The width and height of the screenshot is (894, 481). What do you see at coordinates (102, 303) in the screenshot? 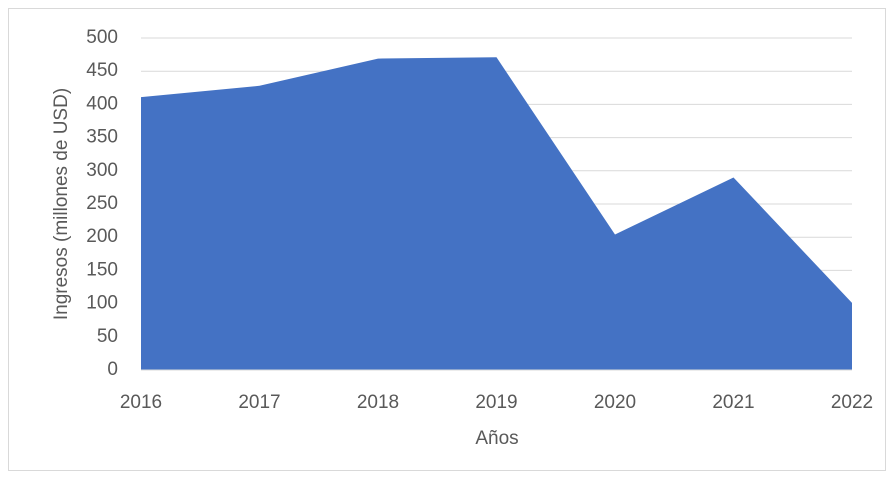
I see `y-tick-label: 100` at bounding box center [102, 303].